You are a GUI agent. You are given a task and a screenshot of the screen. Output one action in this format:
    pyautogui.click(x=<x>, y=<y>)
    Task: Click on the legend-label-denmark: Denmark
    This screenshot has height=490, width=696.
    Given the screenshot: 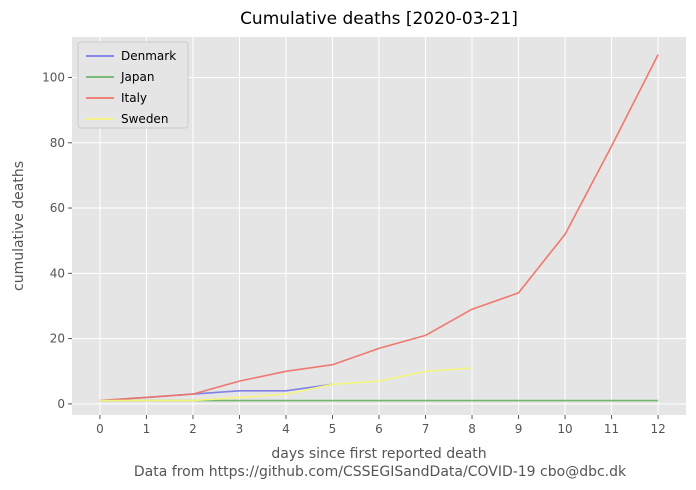 What is the action you would take?
    pyautogui.click(x=148, y=56)
    